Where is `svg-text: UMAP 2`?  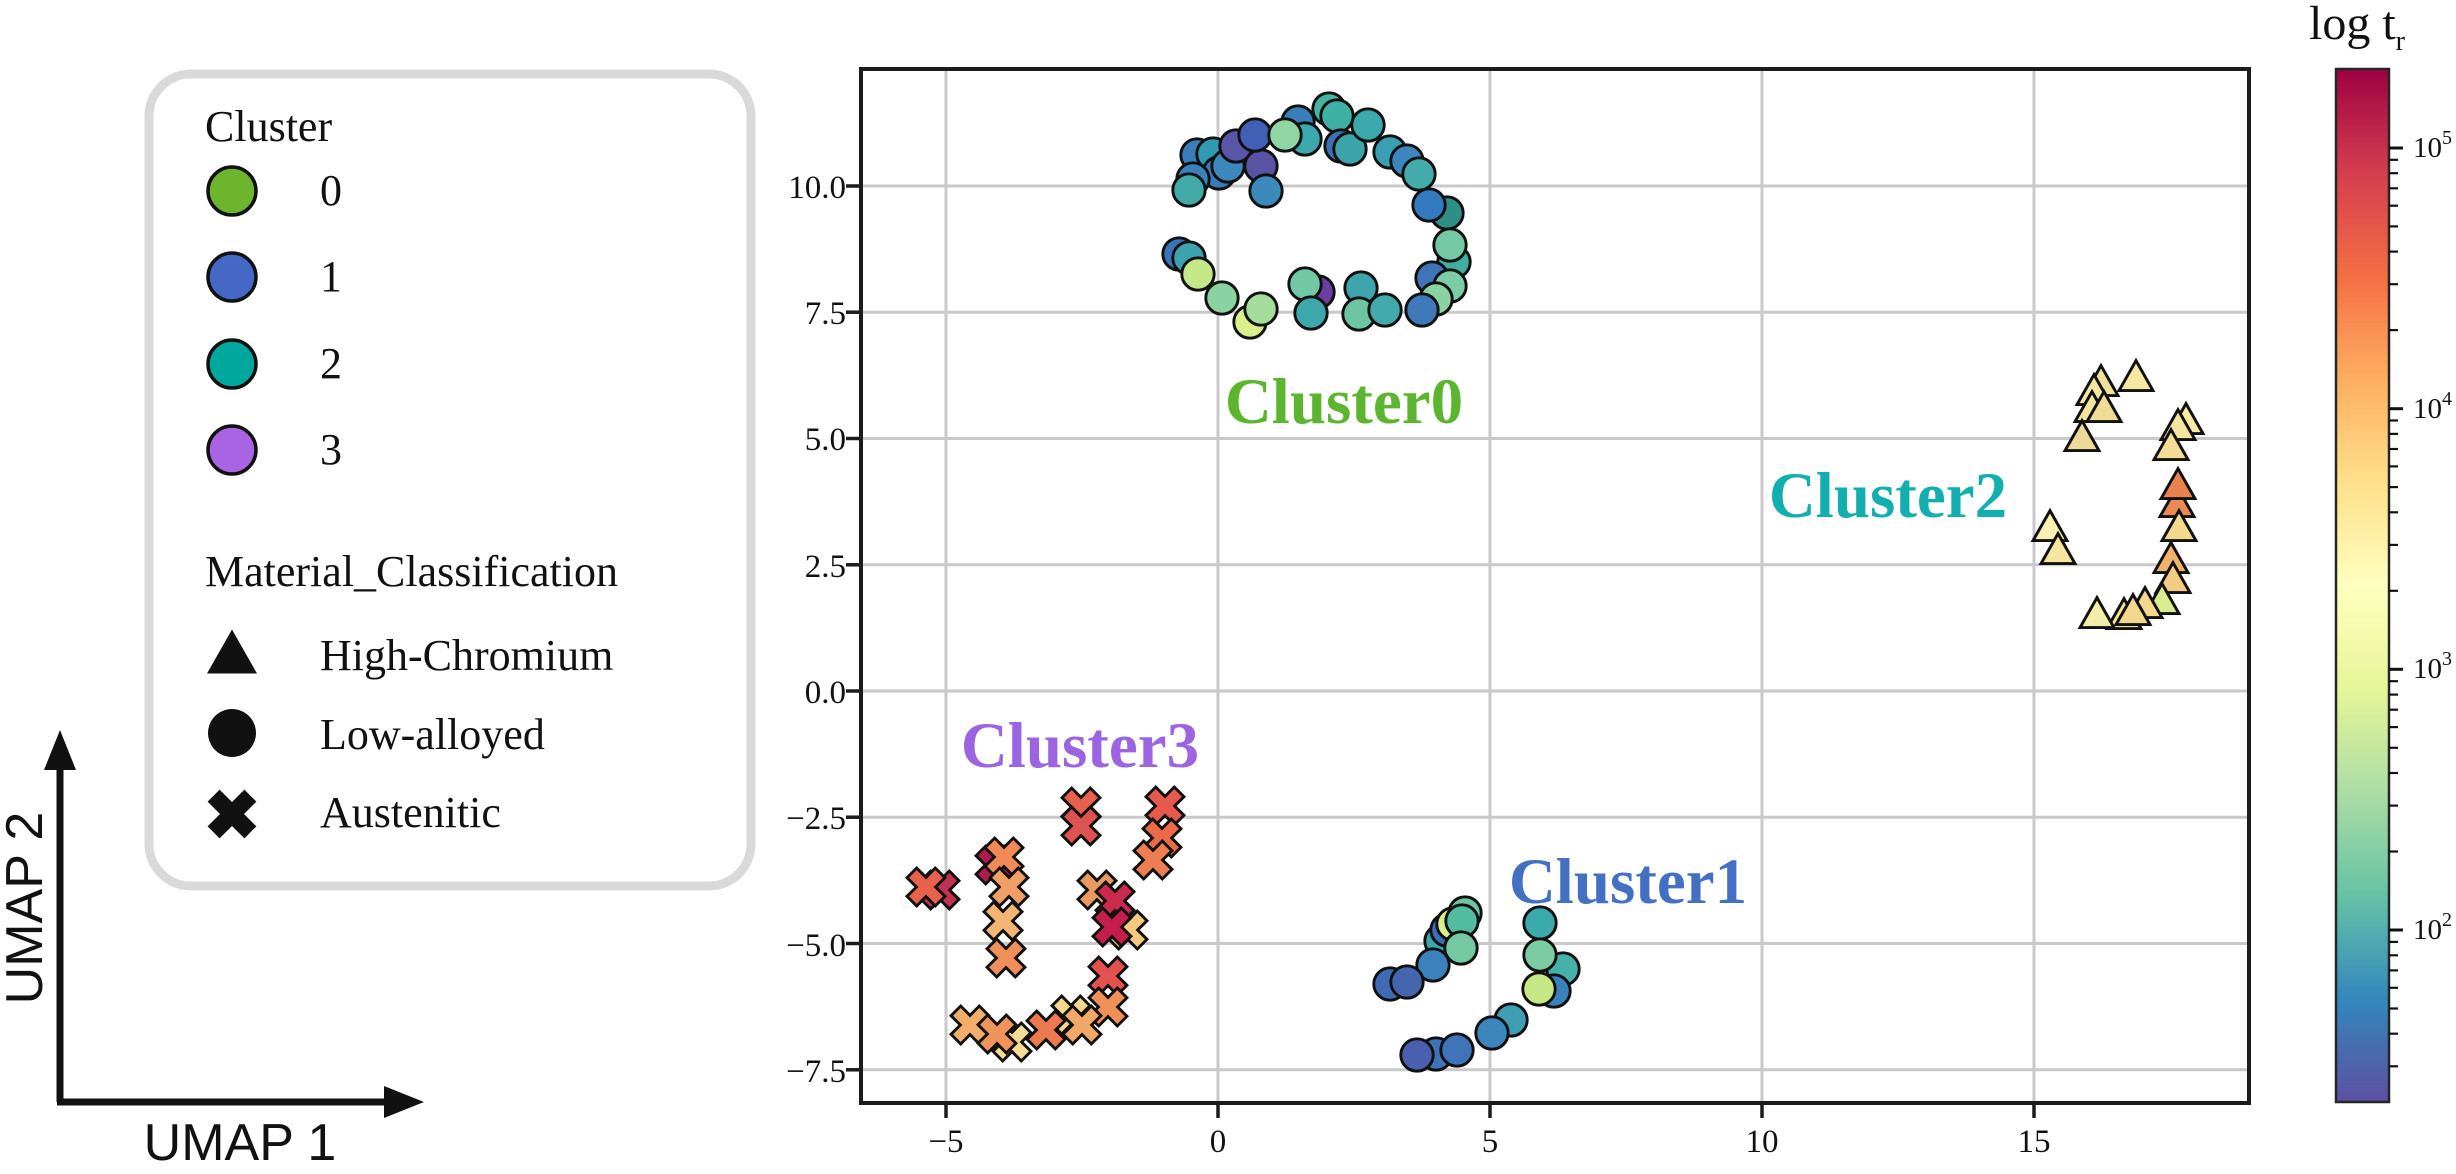
svg-text: UMAP 2 is located at coordinates (27, 908).